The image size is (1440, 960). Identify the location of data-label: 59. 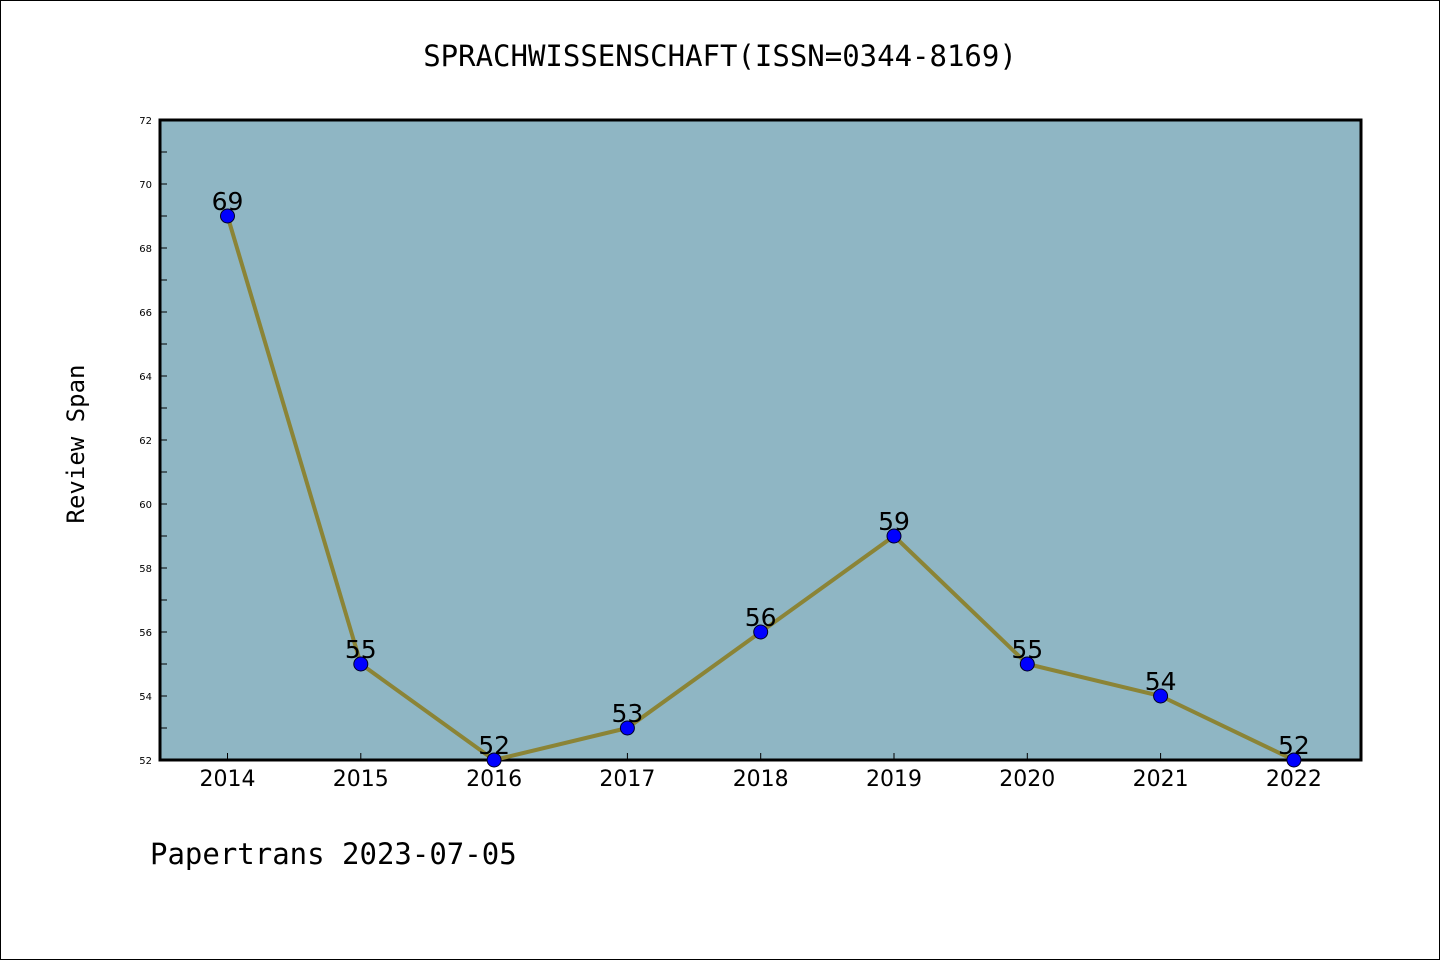
(894, 521).